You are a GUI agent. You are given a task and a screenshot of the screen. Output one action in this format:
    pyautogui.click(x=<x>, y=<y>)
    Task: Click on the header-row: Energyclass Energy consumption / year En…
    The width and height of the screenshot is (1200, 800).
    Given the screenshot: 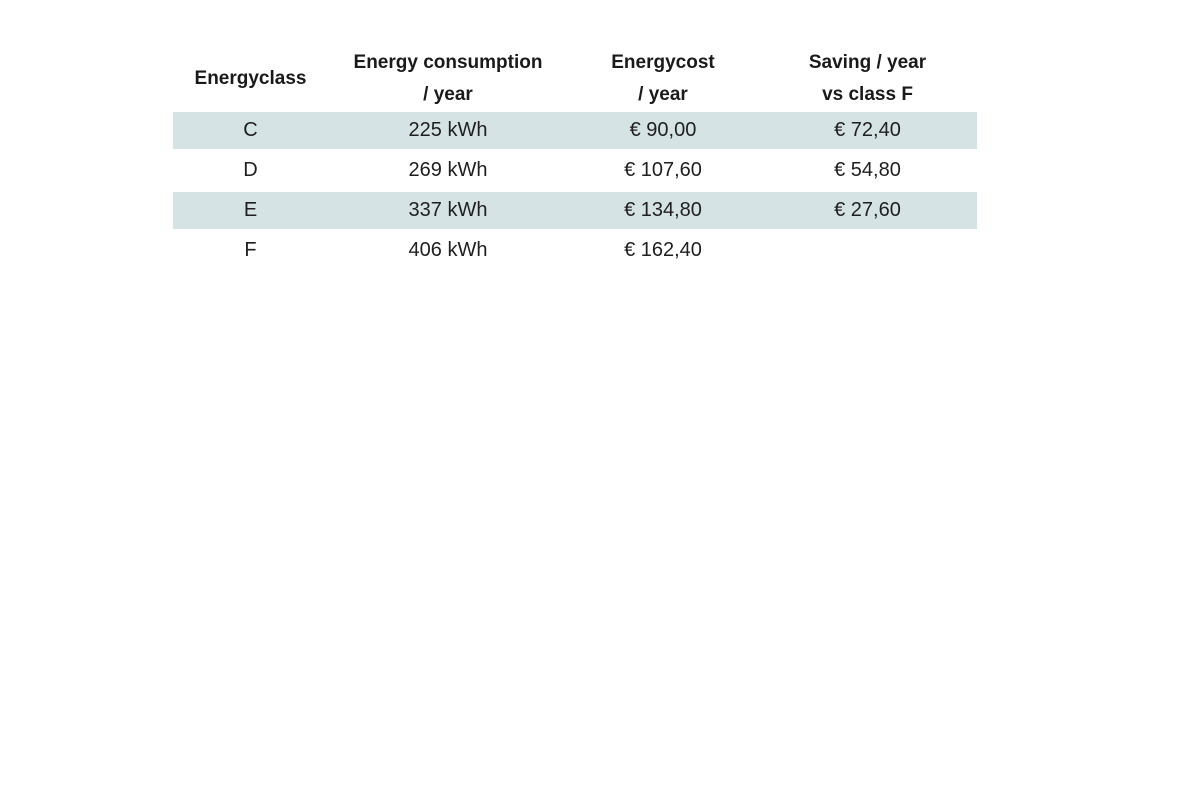 What is the action you would take?
    pyautogui.click(x=575, y=78)
    